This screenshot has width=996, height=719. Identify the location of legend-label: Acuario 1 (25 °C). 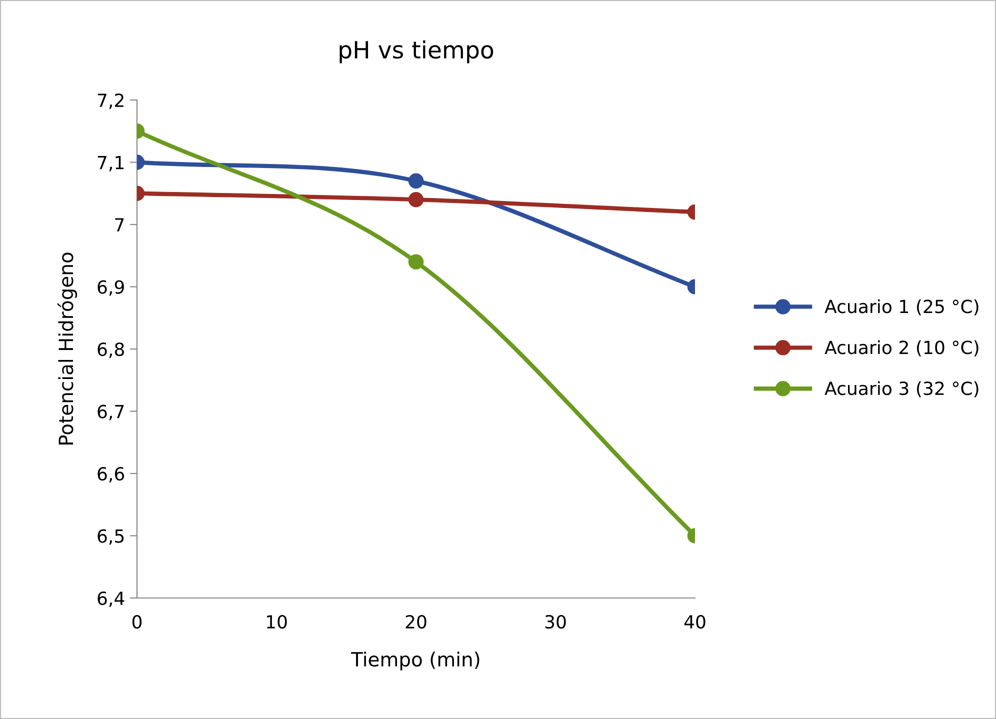
(901, 307).